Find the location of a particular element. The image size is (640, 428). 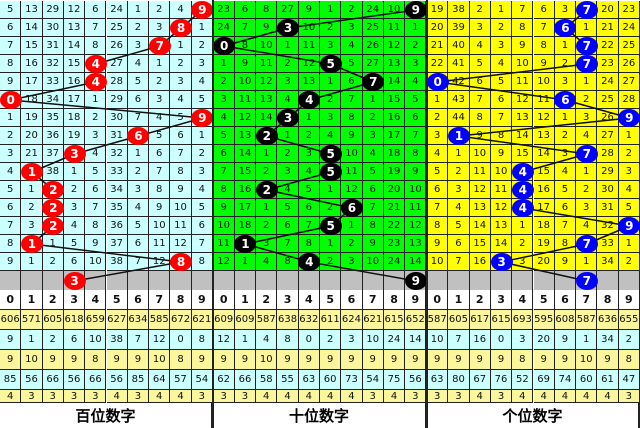

omission-cell: 16 is located at coordinates (394, 118).